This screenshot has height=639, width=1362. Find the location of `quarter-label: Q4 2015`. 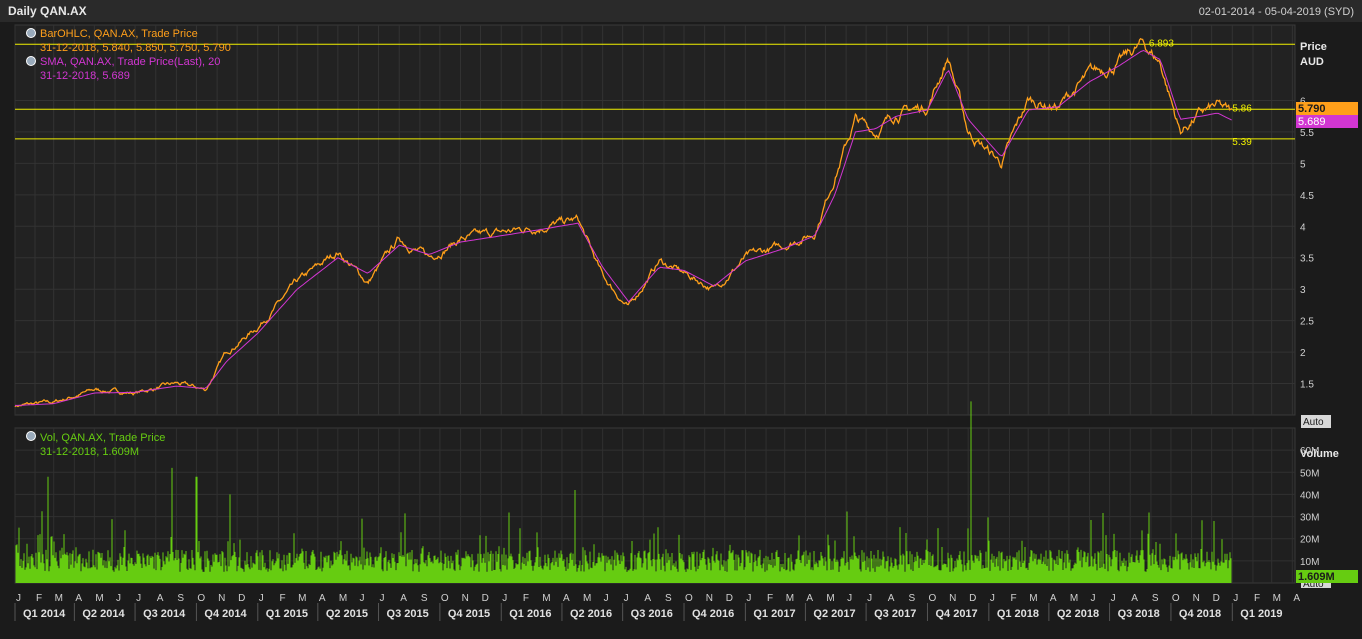

quarter-label: Q4 2015 is located at coordinates (469, 614).